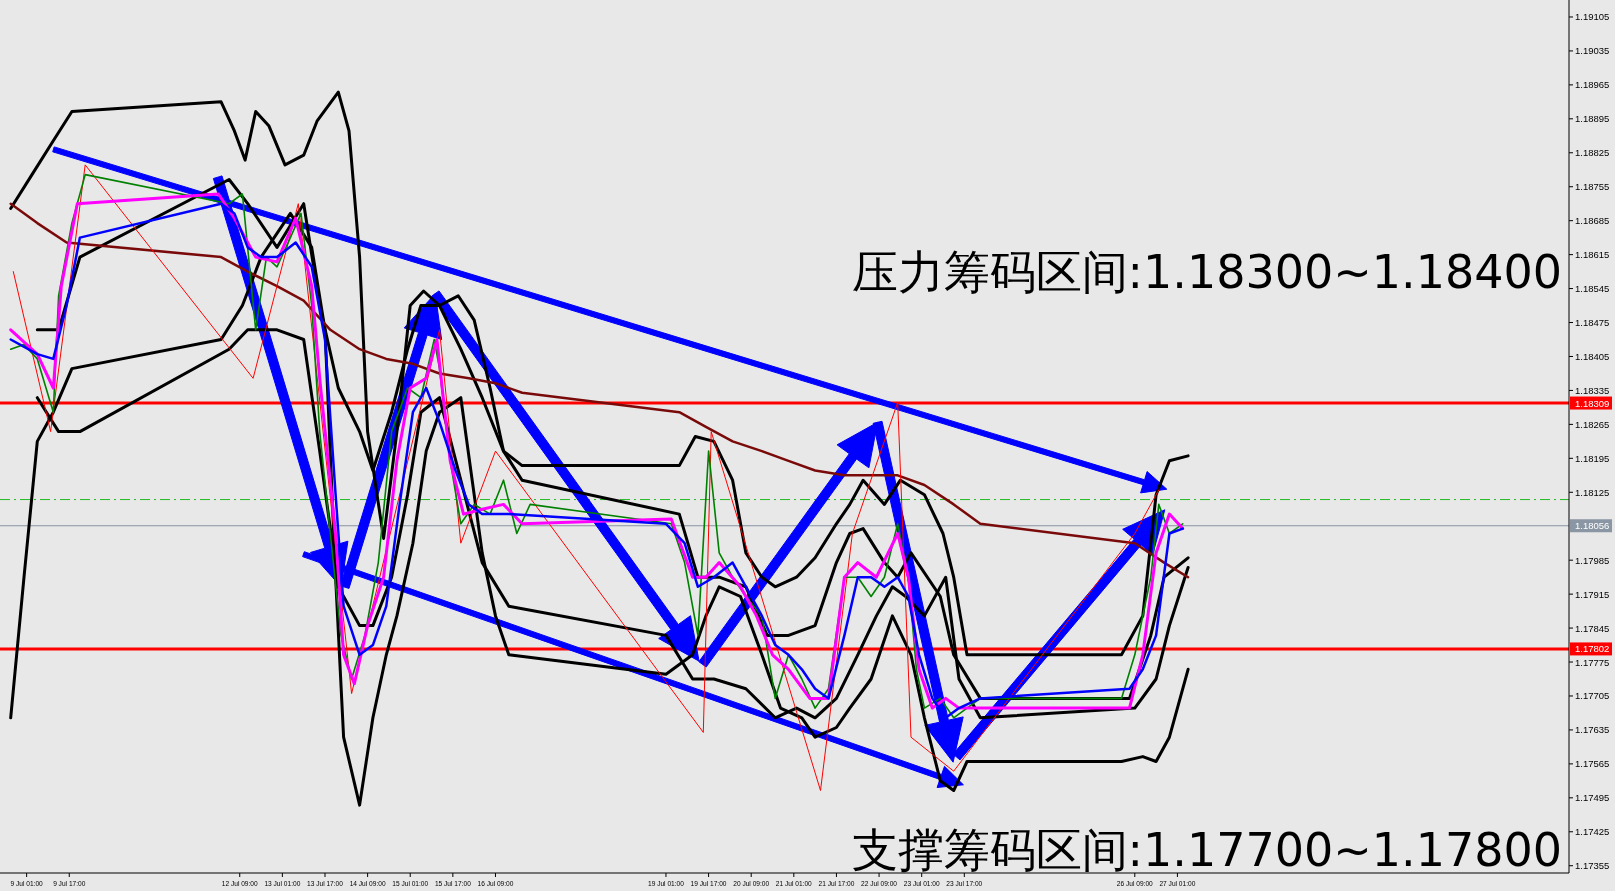  I want to click on annotation: 支撑筹码区间:1.17700~1.17800, so click(1206, 850).